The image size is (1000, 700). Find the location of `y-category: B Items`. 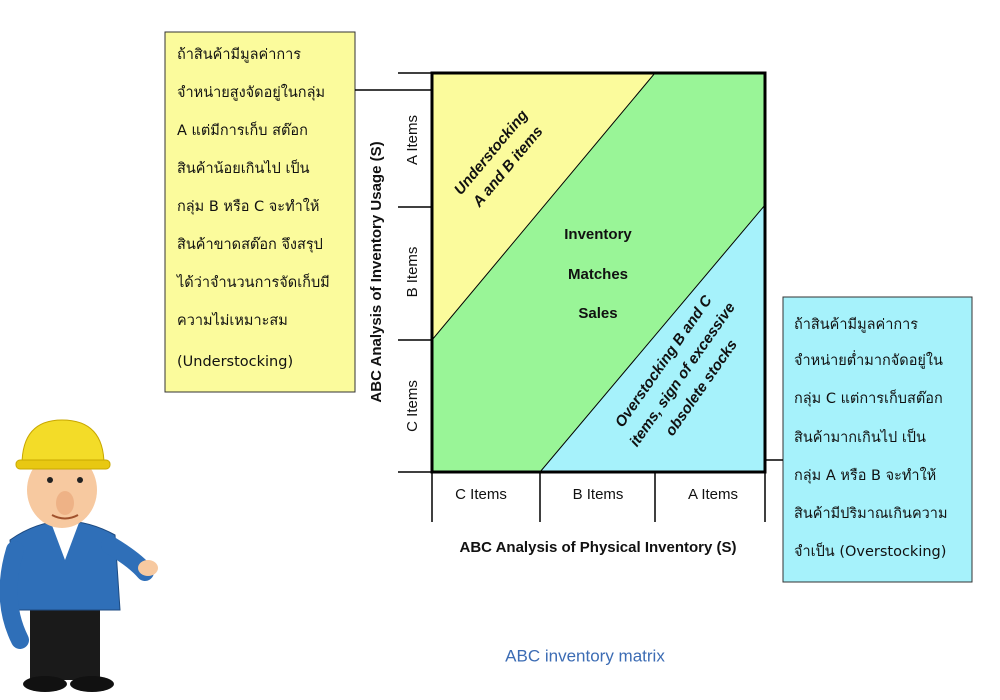

y-category: B Items is located at coordinates (412, 272).